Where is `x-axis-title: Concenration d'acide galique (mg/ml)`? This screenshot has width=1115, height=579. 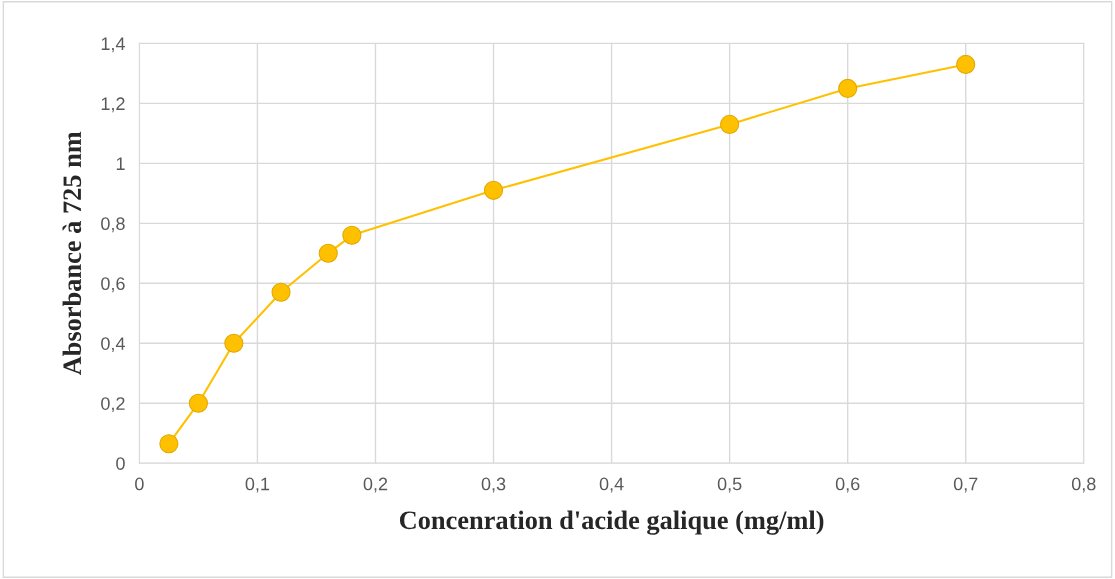
x-axis-title: Concenration d'acide galique (mg/ml) is located at coordinates (611, 522).